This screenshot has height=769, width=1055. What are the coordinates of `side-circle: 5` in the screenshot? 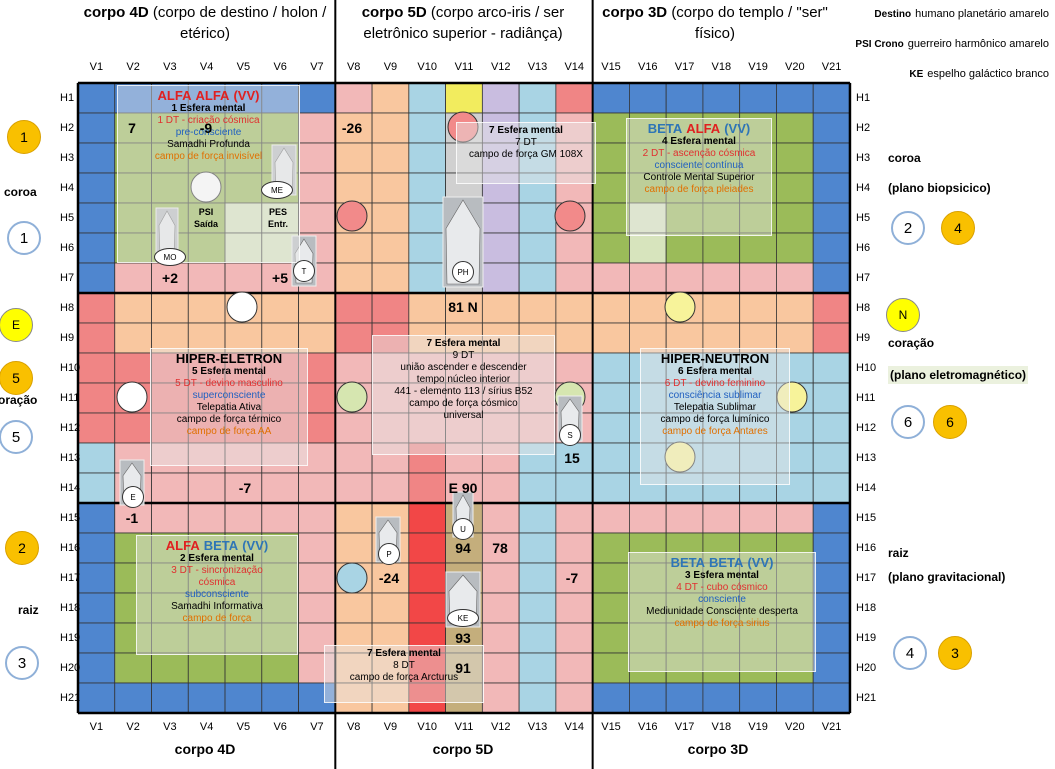 It's located at (16, 437).